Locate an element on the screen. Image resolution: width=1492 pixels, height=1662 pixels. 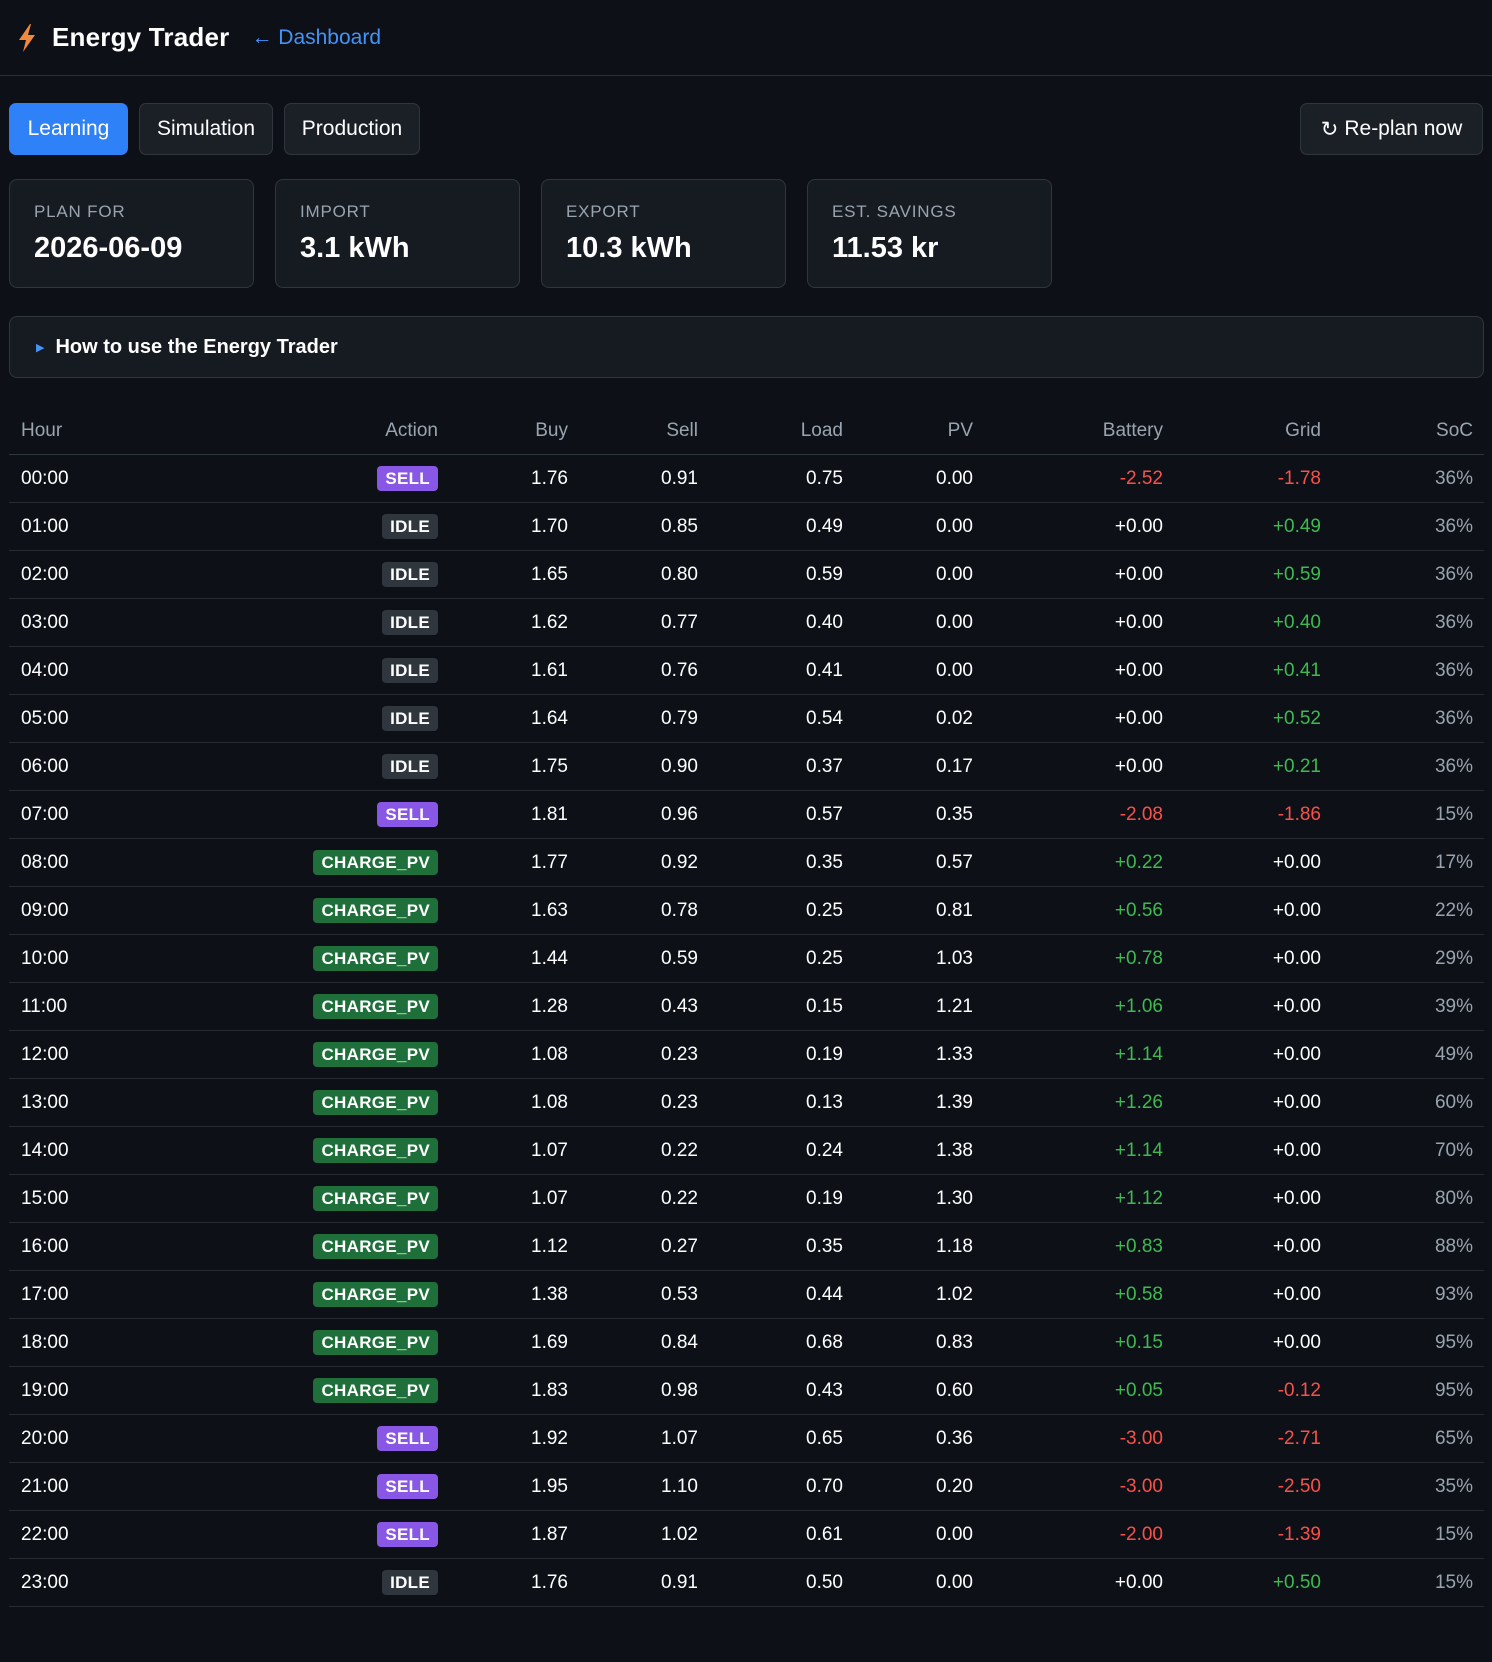
cell-sell: 0.23 is located at coordinates (644, 1102).